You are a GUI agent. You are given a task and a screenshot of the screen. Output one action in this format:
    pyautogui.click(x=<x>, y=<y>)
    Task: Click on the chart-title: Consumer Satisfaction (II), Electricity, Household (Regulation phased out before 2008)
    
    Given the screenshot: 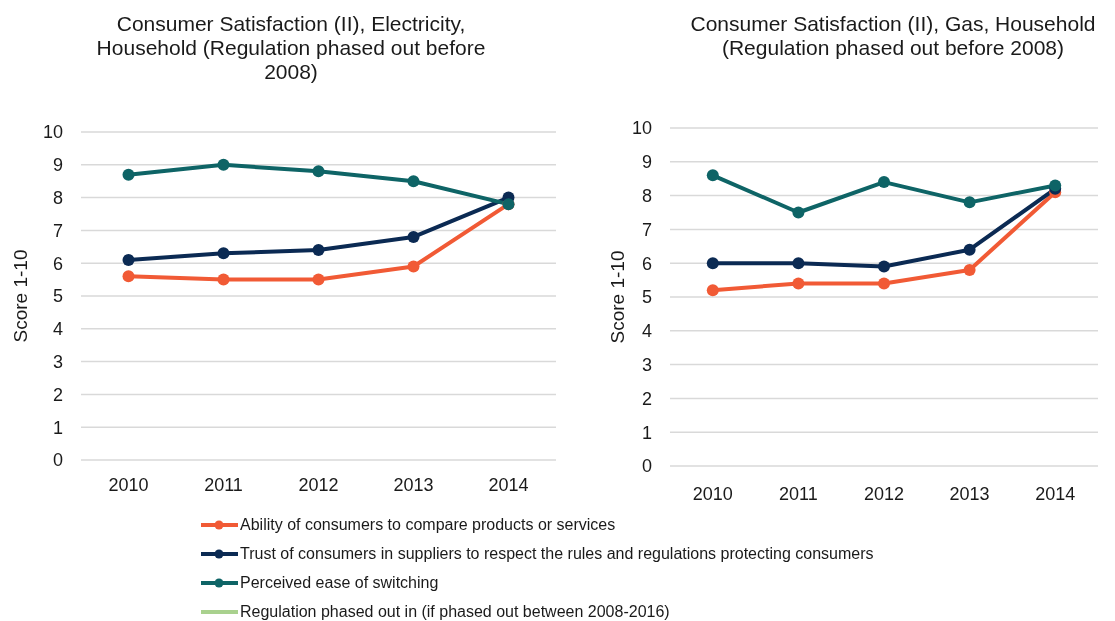 What is the action you would take?
    pyautogui.click(x=291, y=48)
    